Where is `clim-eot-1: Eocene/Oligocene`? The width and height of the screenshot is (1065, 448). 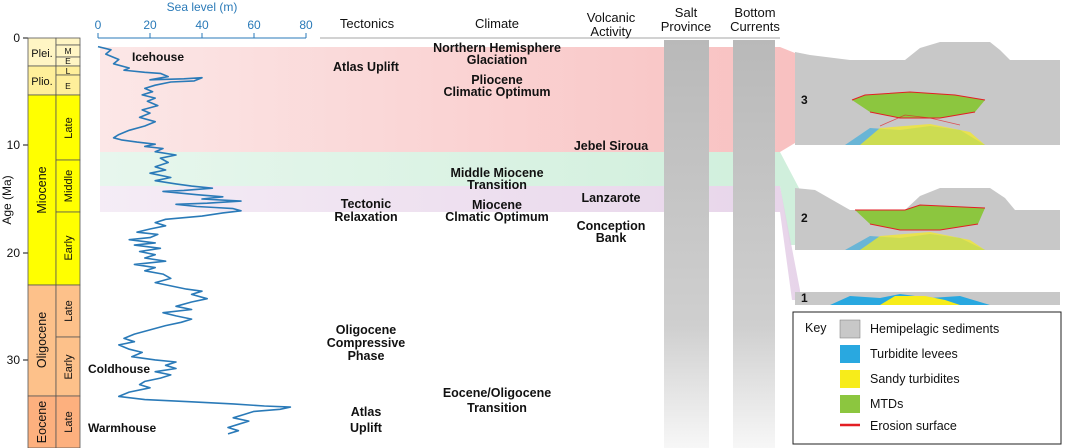 clim-eot-1: Eocene/Oligocene is located at coordinates (497, 393).